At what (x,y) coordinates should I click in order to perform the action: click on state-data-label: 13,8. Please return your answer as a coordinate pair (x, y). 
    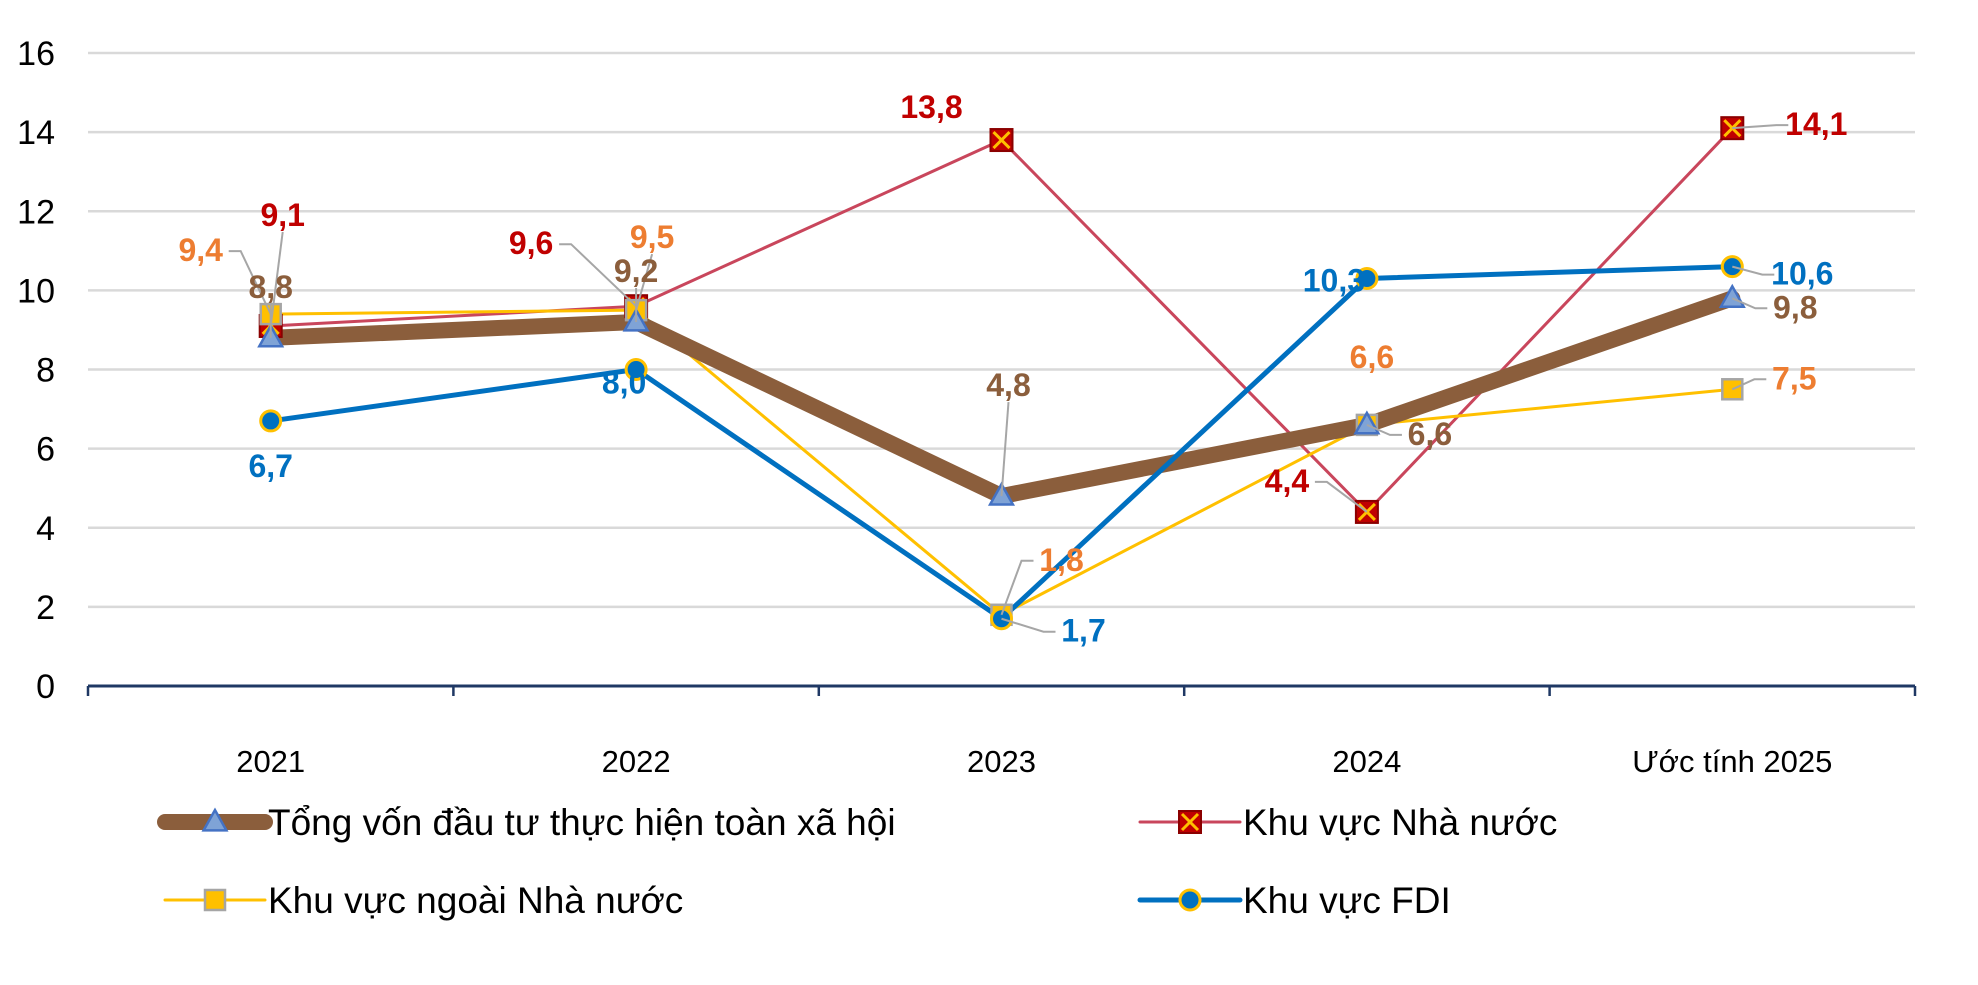
    Looking at the image, I should click on (931, 107).